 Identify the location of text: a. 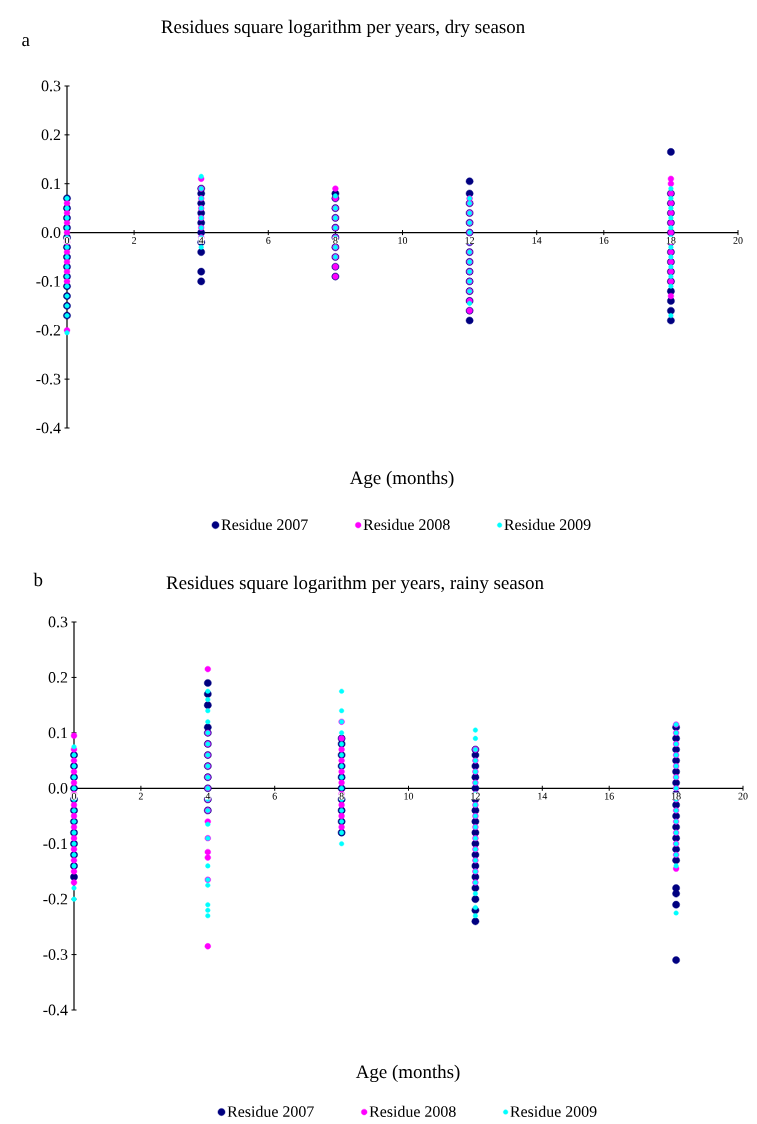
(26, 42).